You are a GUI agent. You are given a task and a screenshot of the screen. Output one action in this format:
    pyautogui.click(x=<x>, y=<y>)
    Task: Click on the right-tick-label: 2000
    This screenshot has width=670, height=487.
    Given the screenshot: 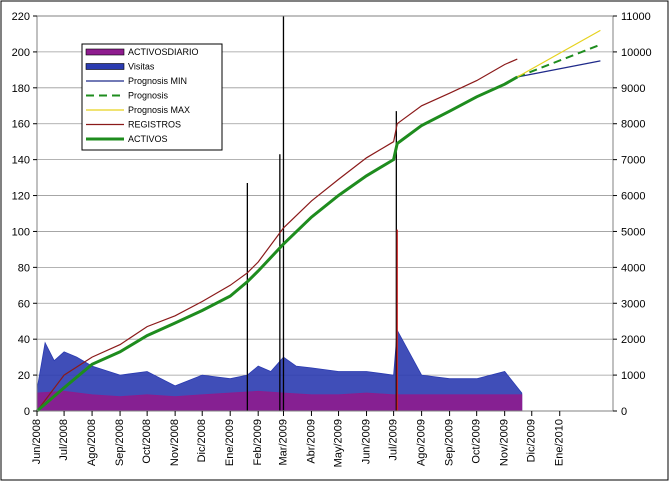 What is the action you would take?
    pyautogui.click(x=633, y=340)
    